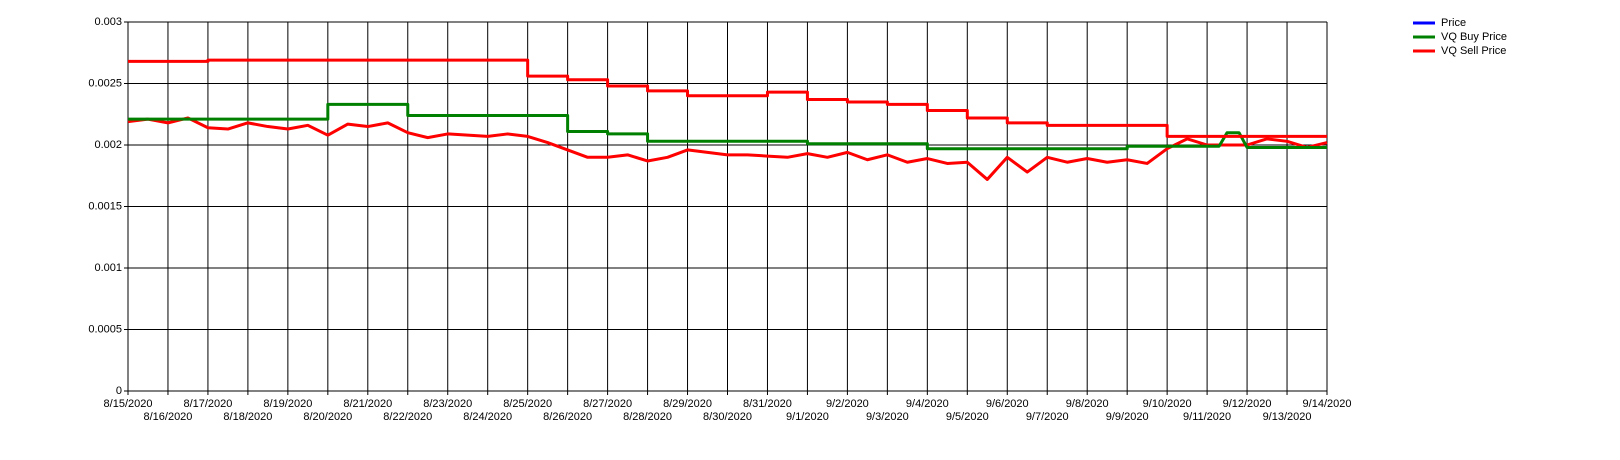 The width and height of the screenshot is (1620, 460). What do you see at coordinates (1453, 23) in the screenshot?
I see `legend-label: Price` at bounding box center [1453, 23].